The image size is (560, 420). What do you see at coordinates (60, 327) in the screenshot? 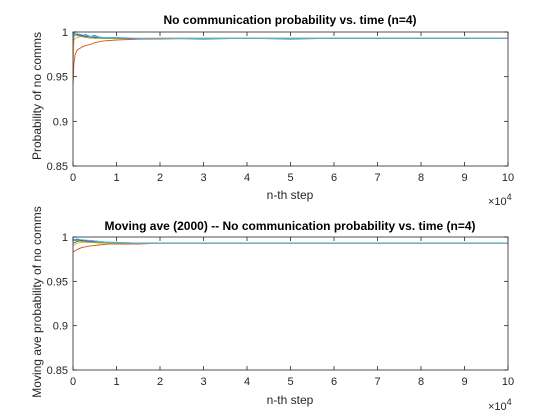
I see `bottom-y-tick-label: 0.9` at bounding box center [60, 327].